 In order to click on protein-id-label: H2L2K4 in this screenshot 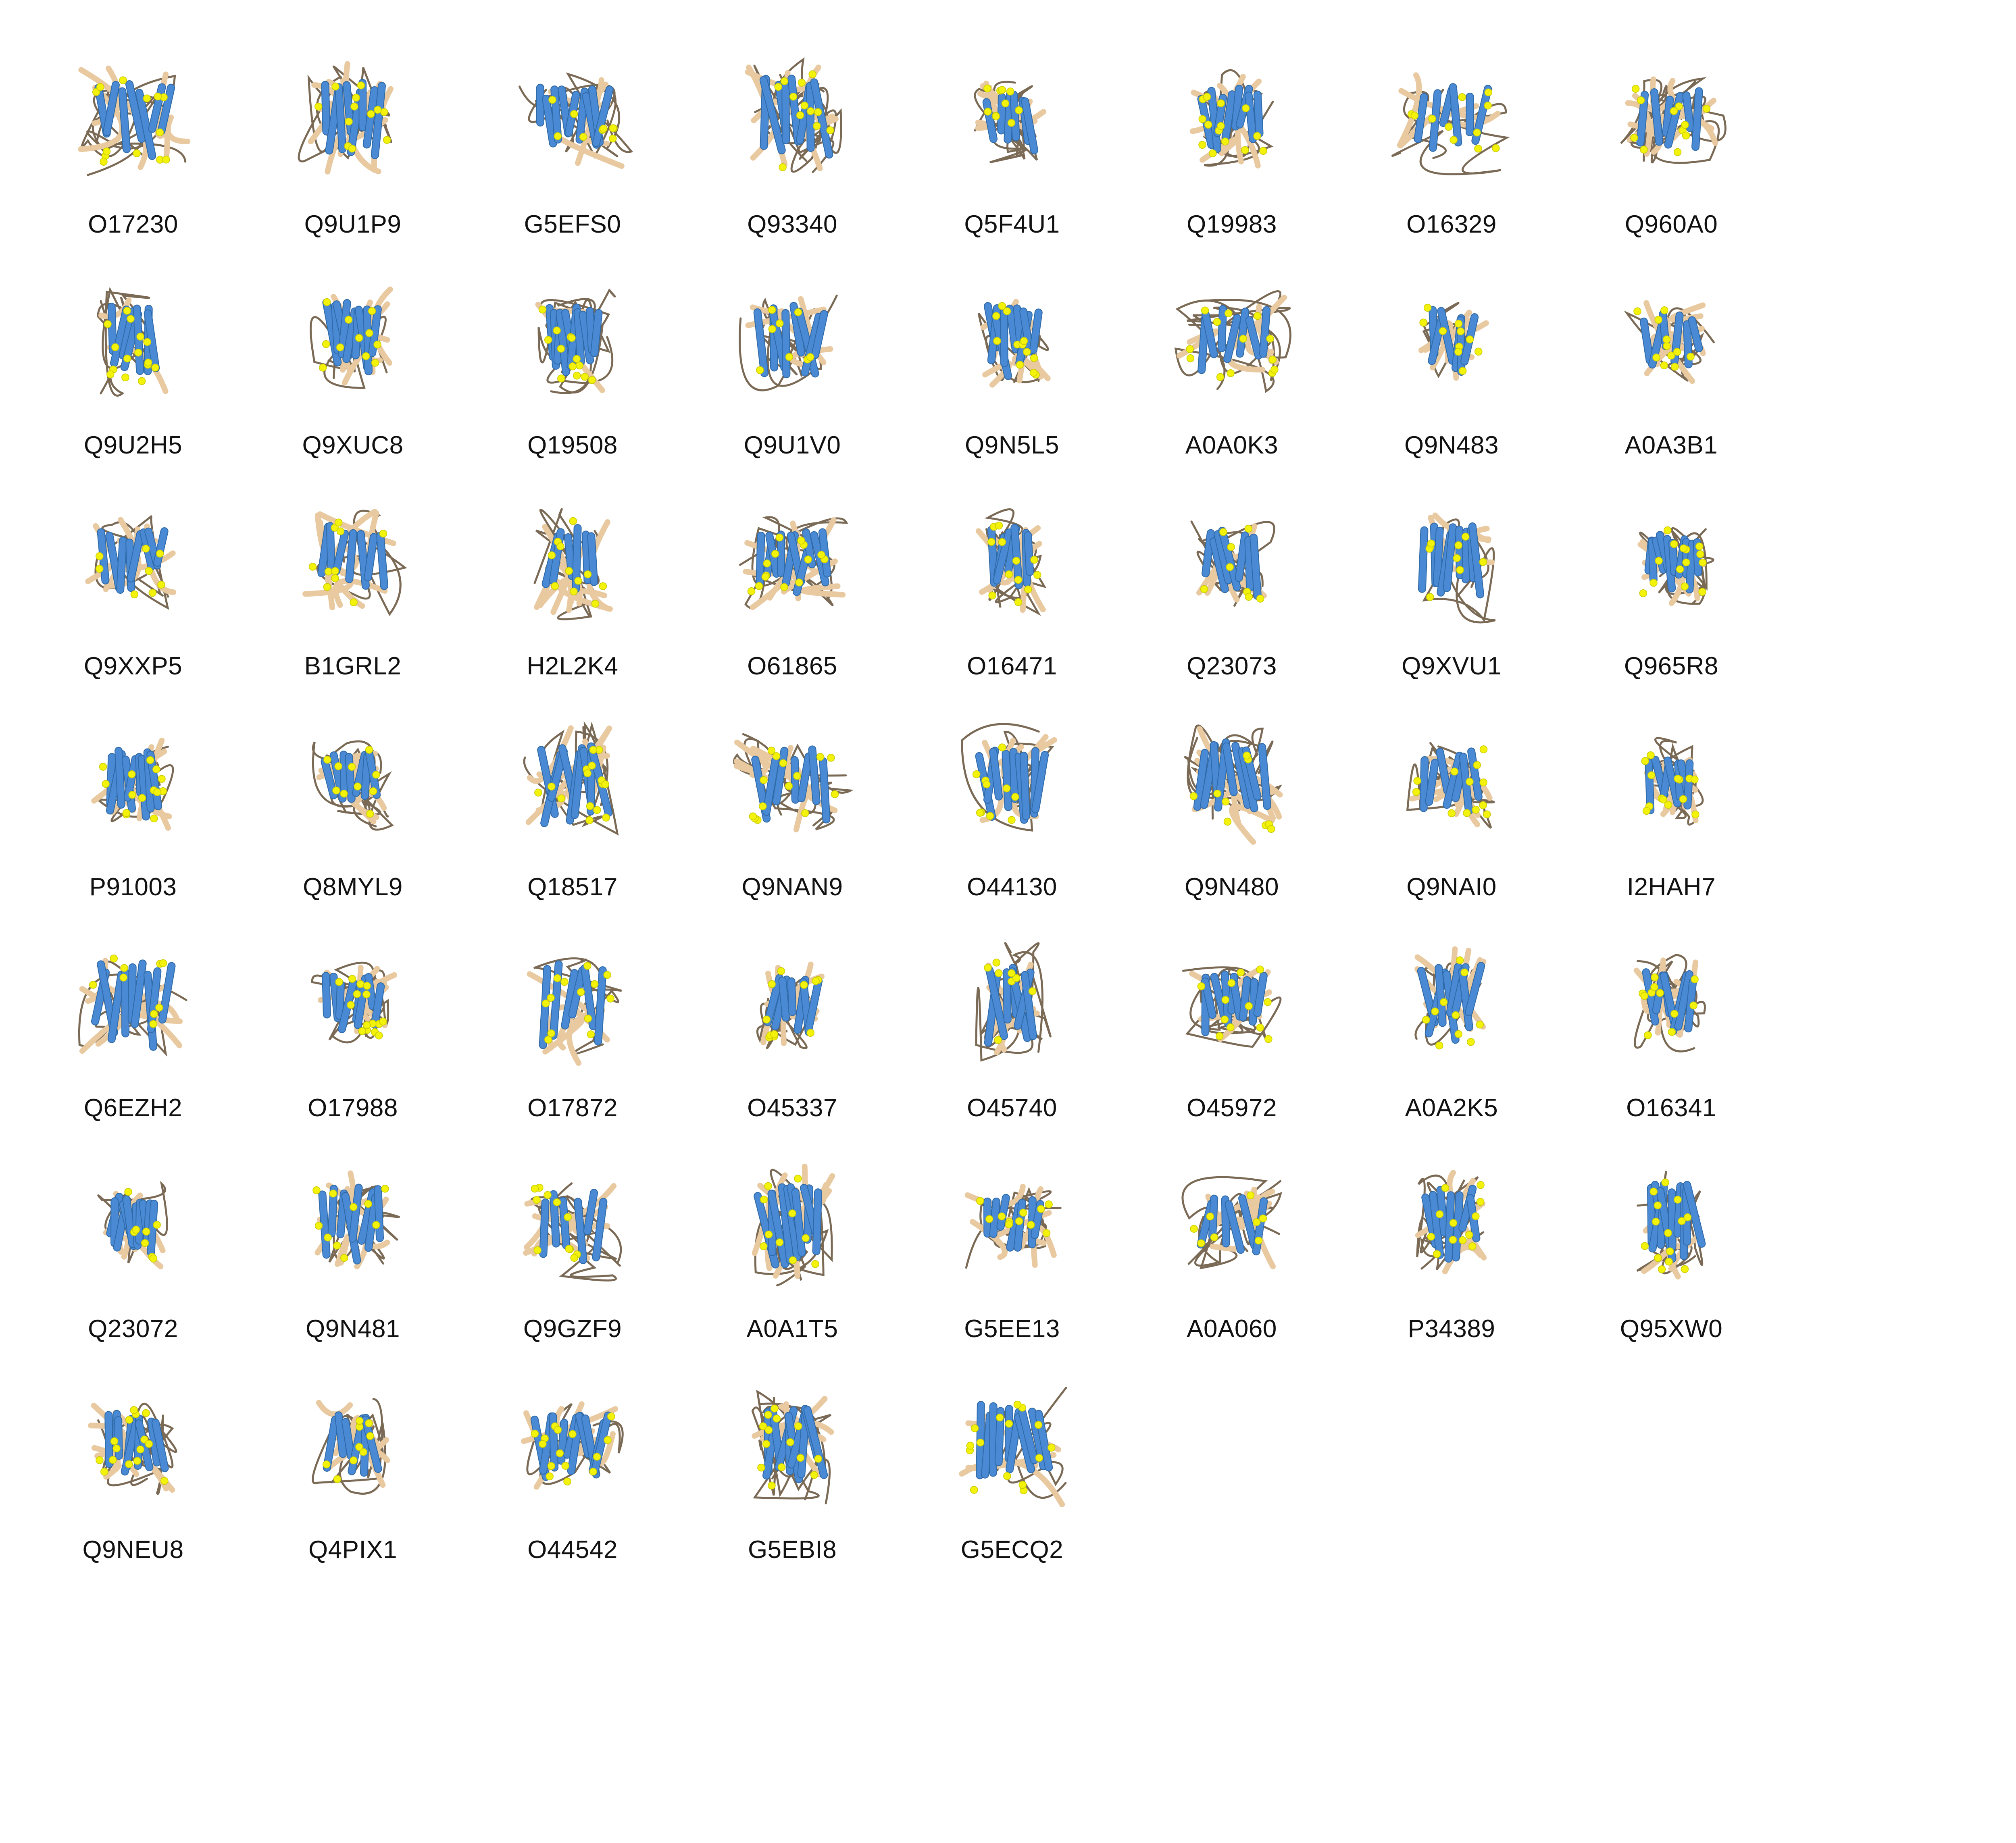, I will do `click(573, 666)`.